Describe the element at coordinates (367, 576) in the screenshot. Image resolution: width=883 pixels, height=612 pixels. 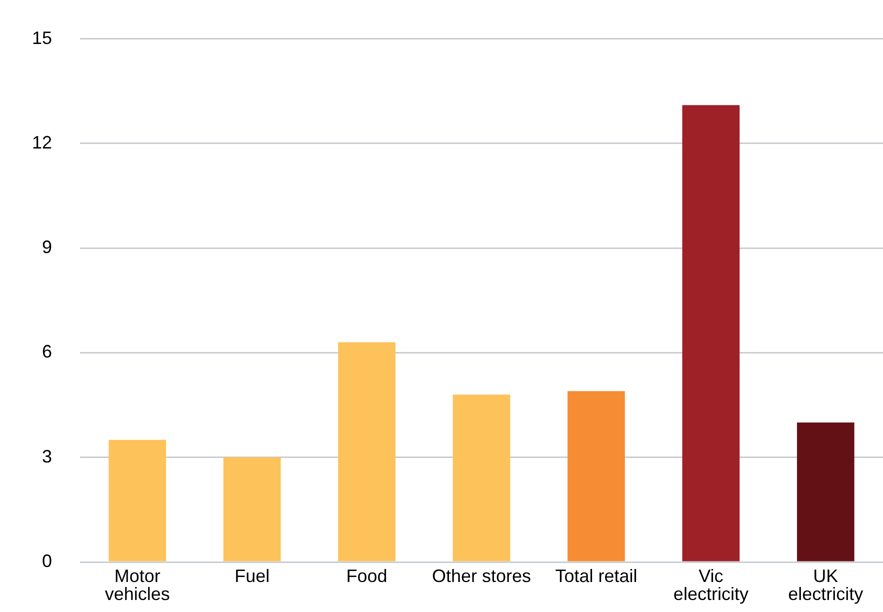
I see `x-tick-label: Food` at that location.